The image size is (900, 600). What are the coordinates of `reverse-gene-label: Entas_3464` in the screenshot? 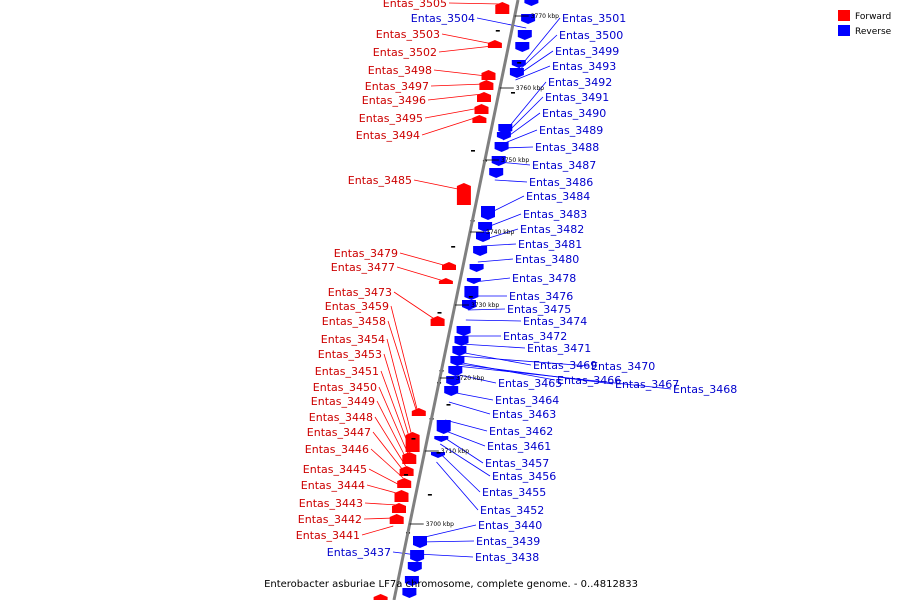 It's located at (527, 400).